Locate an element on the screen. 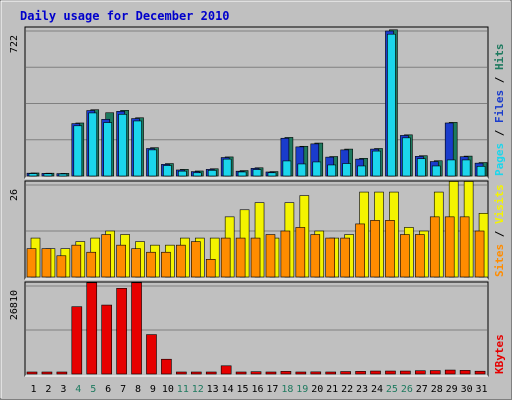  day-label-5: 5 is located at coordinates (93, 389).